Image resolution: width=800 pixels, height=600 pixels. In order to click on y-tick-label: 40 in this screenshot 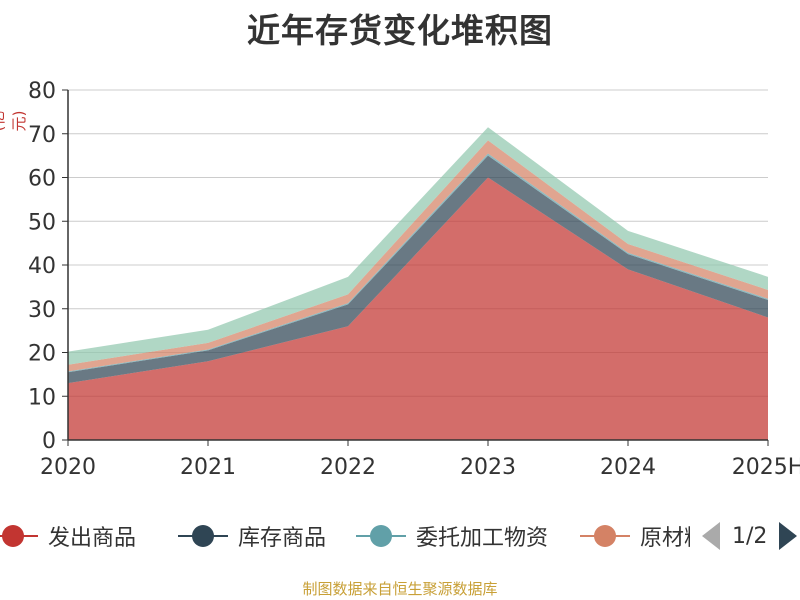, I will do `click(42, 266)`.